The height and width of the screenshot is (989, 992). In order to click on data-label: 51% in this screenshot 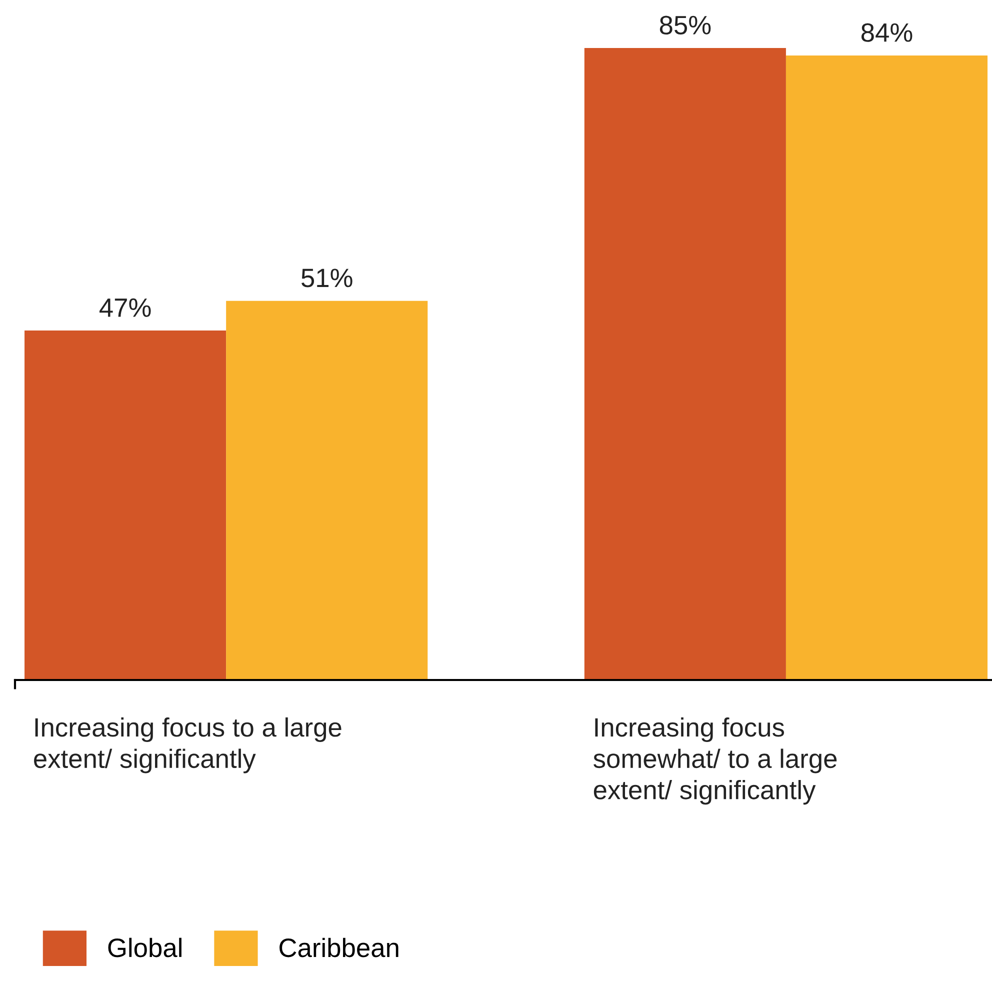, I will do `click(327, 278)`.